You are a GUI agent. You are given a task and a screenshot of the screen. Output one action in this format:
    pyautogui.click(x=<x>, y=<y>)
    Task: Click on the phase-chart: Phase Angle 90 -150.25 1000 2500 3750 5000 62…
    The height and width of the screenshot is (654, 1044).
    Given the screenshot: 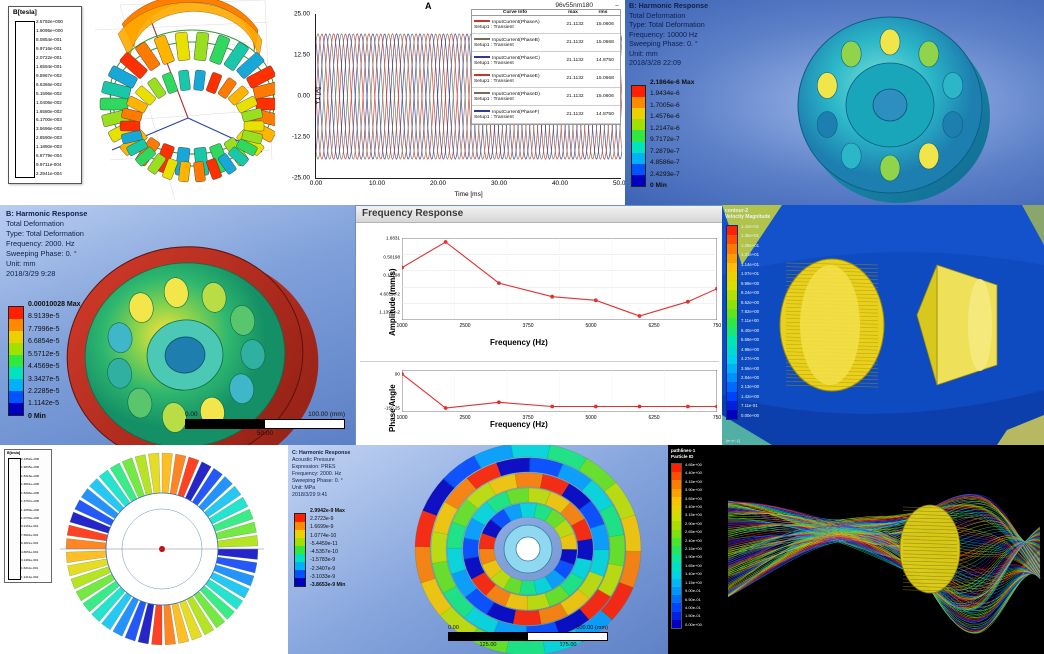 What is the action you would take?
    pyautogui.click(x=540, y=402)
    